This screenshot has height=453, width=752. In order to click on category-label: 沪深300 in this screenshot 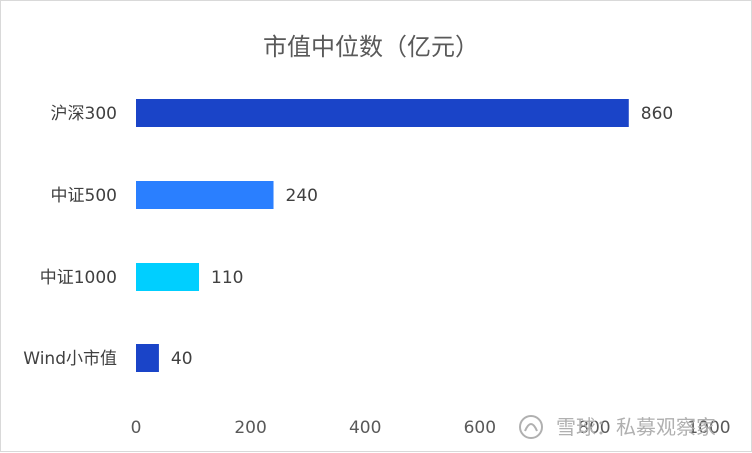, I will do `click(84, 114)`.